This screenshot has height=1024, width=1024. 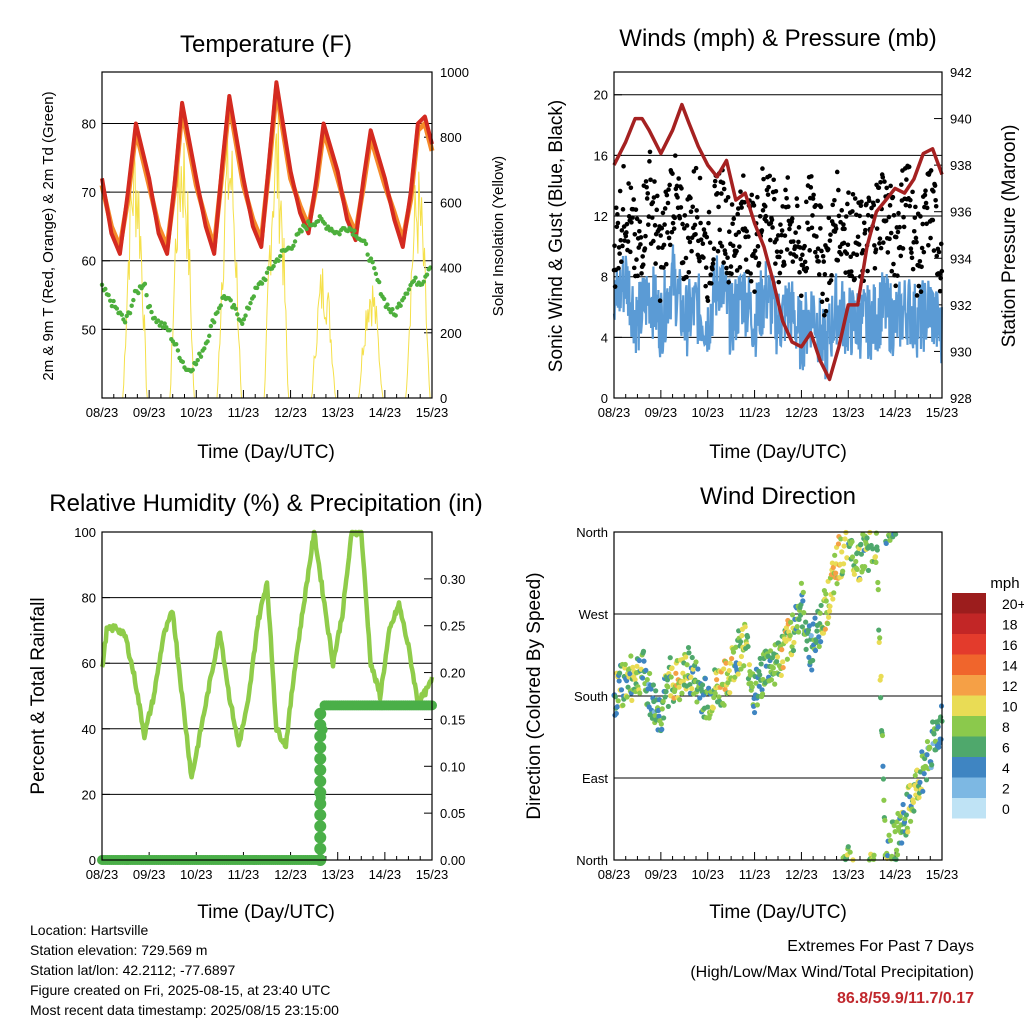 I want to click on temperature-xlabel: Time (Day/UTC), so click(x=266, y=452).